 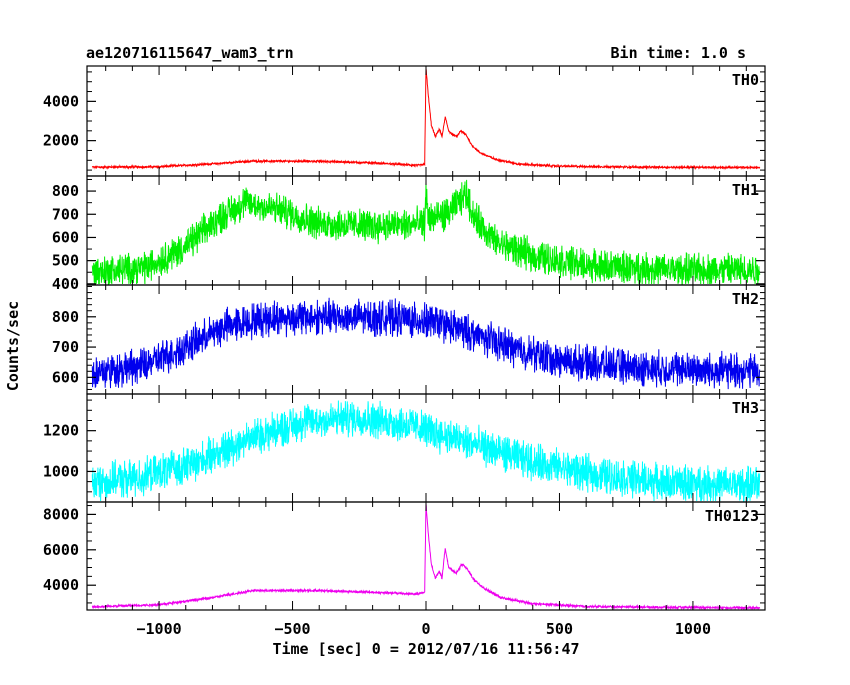 I want to click on y-tick-label: 6000, so click(x=61, y=550).